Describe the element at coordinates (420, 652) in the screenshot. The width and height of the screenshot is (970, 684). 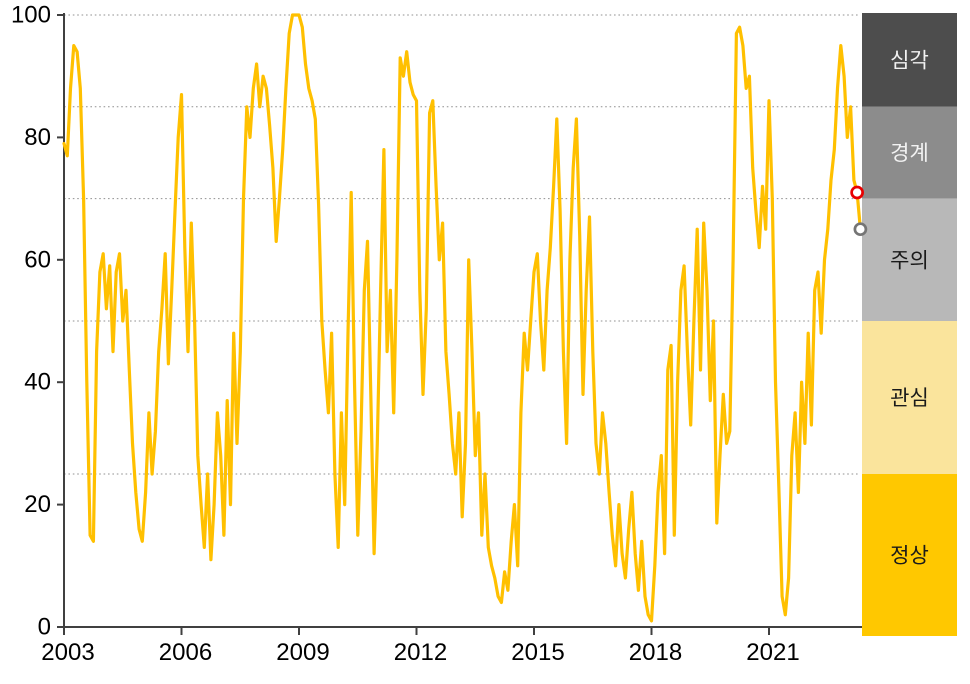
I see `x-tick-label-2012: 2012` at that location.